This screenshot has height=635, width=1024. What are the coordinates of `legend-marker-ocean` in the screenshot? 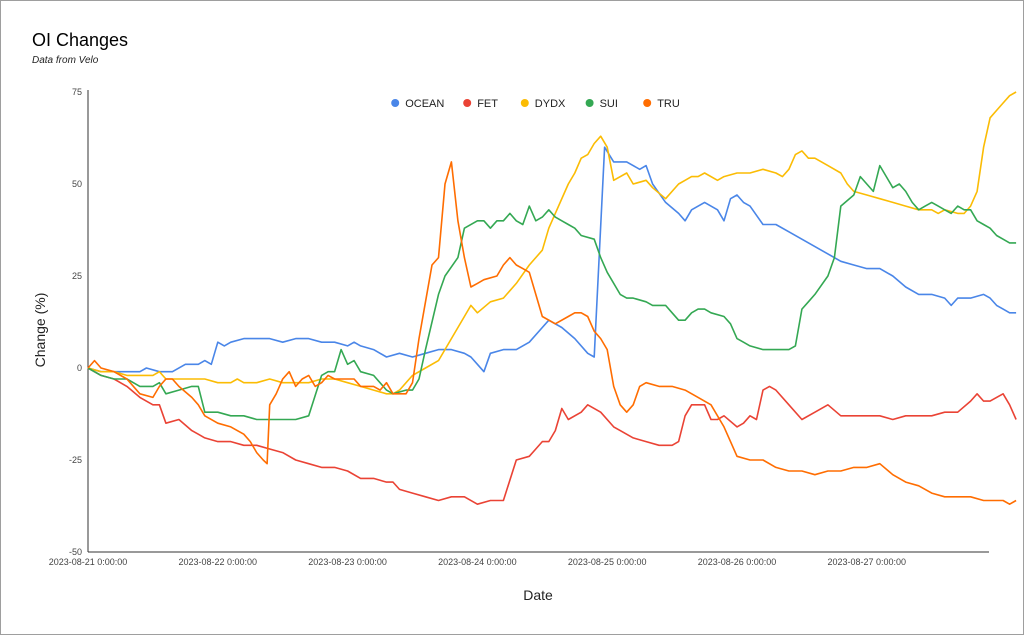 It's located at (395, 103).